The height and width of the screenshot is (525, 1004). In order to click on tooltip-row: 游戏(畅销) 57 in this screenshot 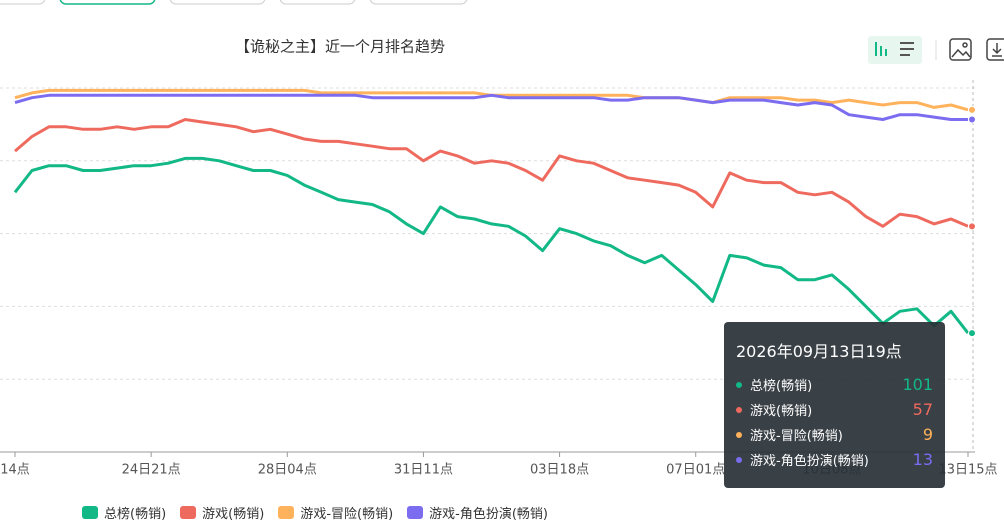, I will do `click(834, 409)`.